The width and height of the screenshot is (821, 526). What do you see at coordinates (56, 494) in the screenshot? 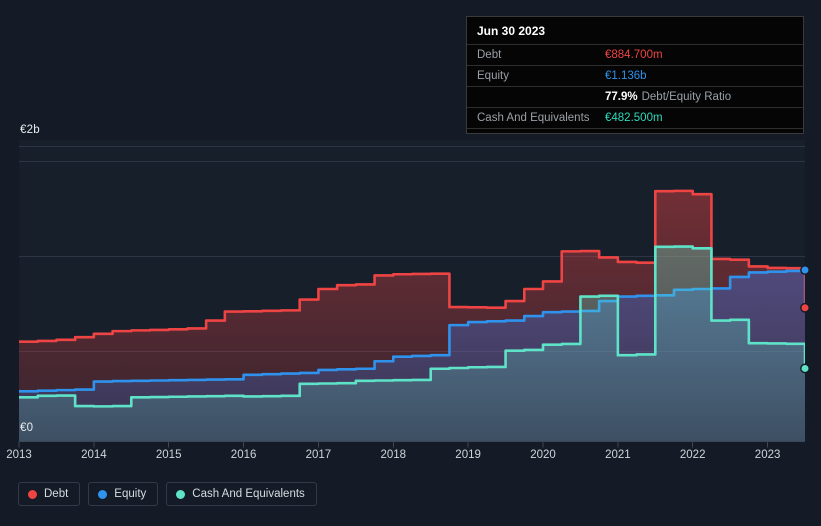
I see `legend-label: Debt` at bounding box center [56, 494].